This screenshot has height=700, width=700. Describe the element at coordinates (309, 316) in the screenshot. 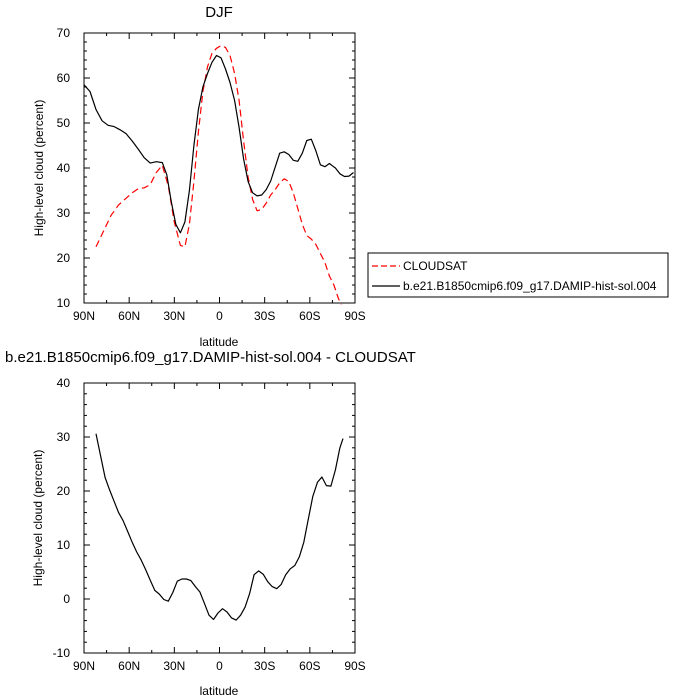

I see `chart1-xtick-label: 60S` at that location.